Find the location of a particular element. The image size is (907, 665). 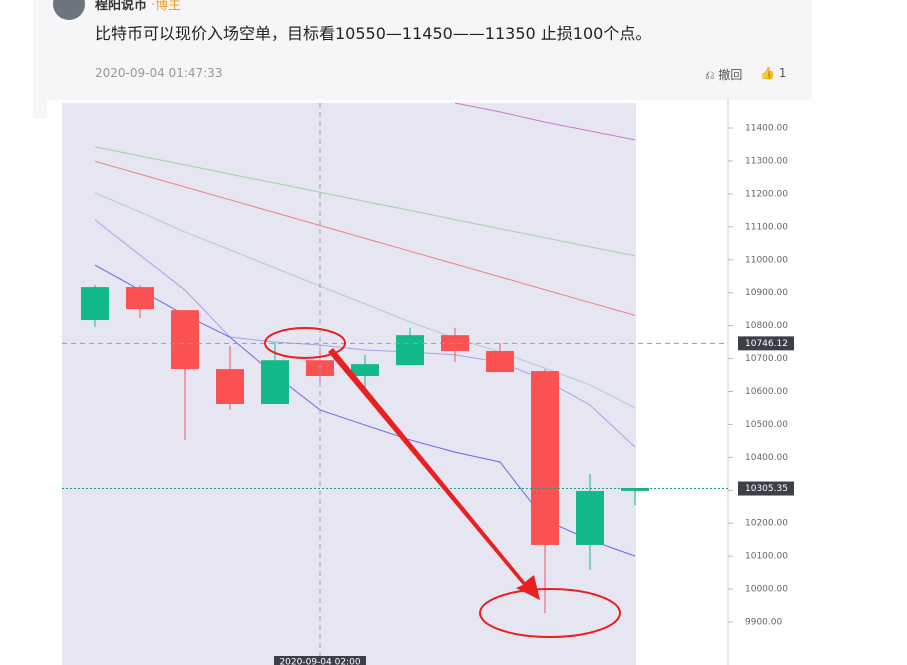

y-tick-label: 10900.00 is located at coordinates (766, 293).